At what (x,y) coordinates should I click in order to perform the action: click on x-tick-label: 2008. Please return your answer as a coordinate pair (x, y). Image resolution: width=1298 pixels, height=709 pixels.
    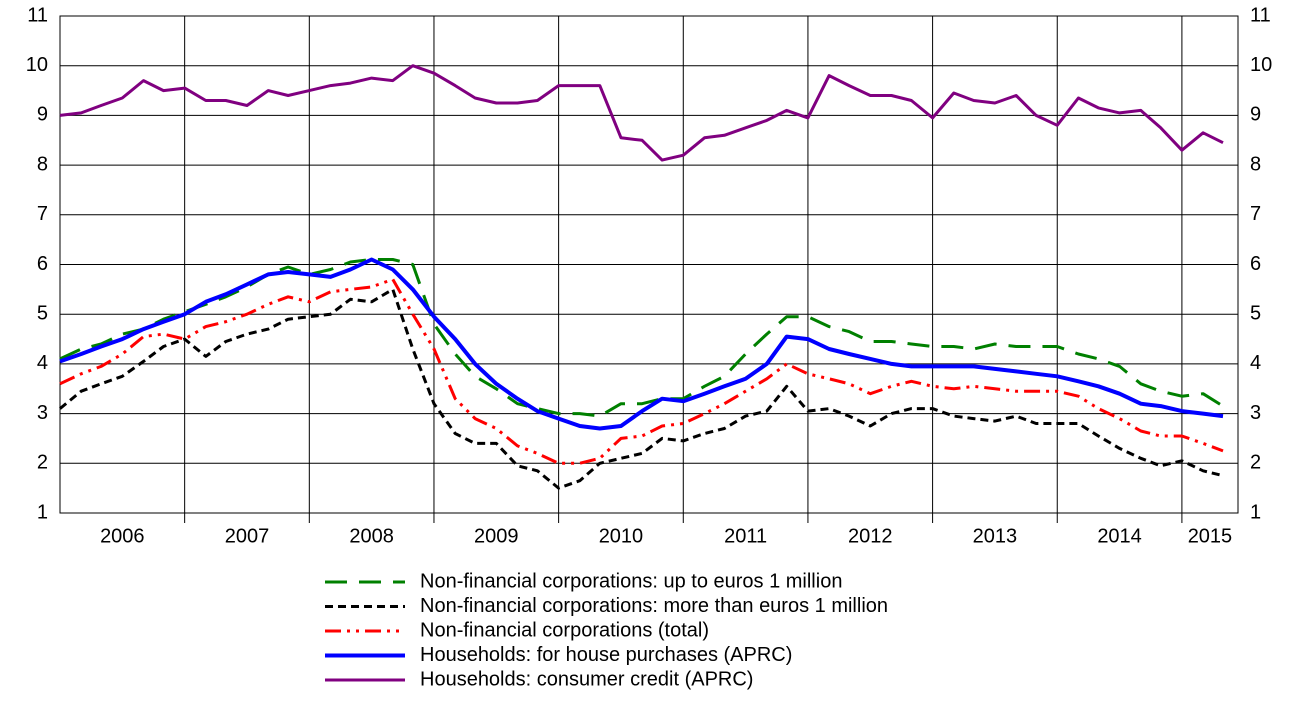
    Looking at the image, I should click on (371, 536).